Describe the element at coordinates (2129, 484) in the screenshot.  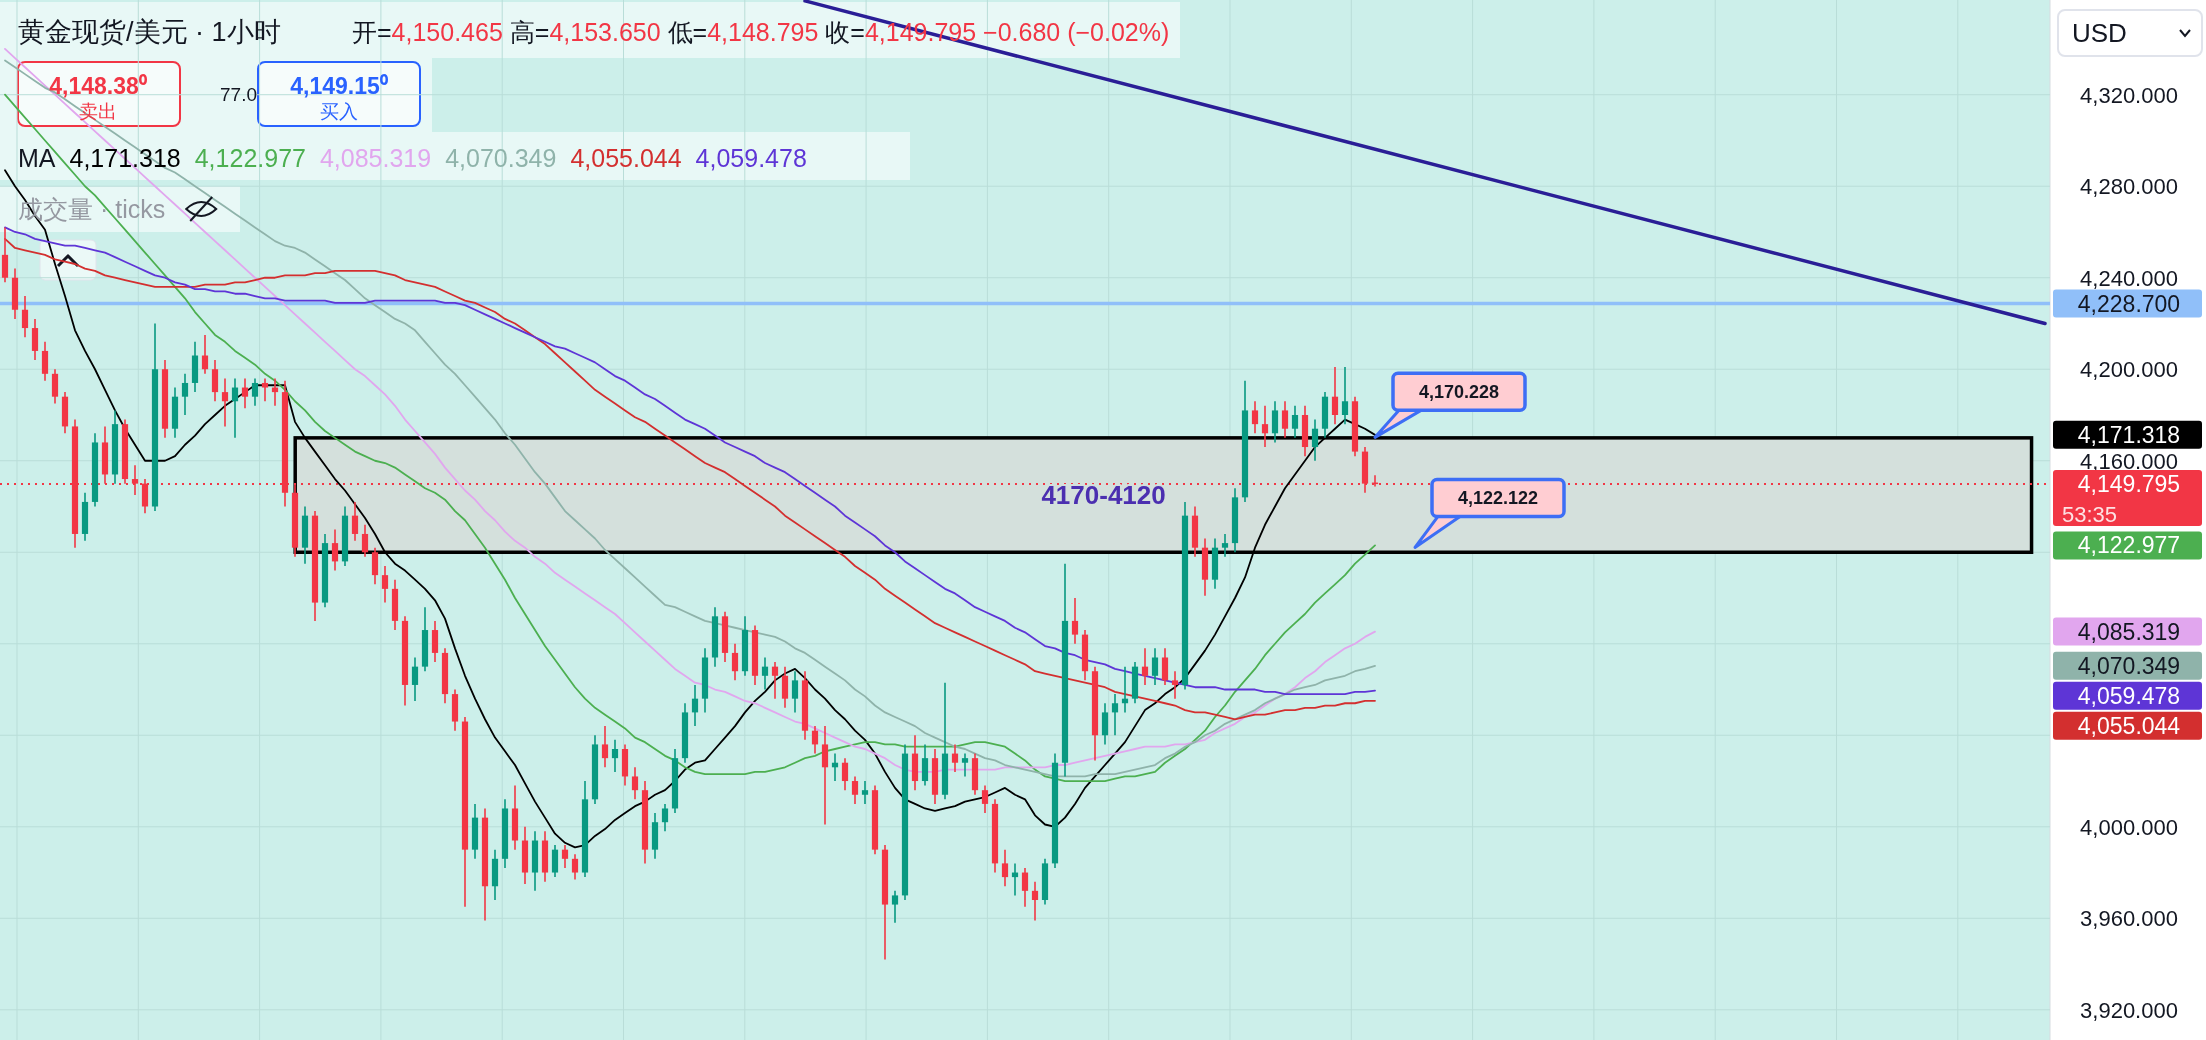
I see `ref-line-label: 4,149.795` at that location.